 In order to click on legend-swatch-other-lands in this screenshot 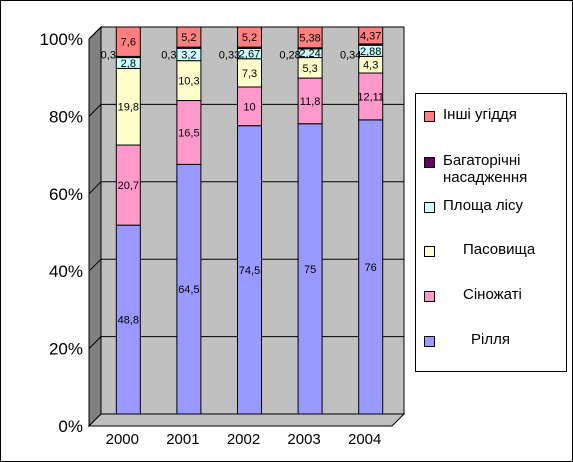, I will do `click(429, 116)`.